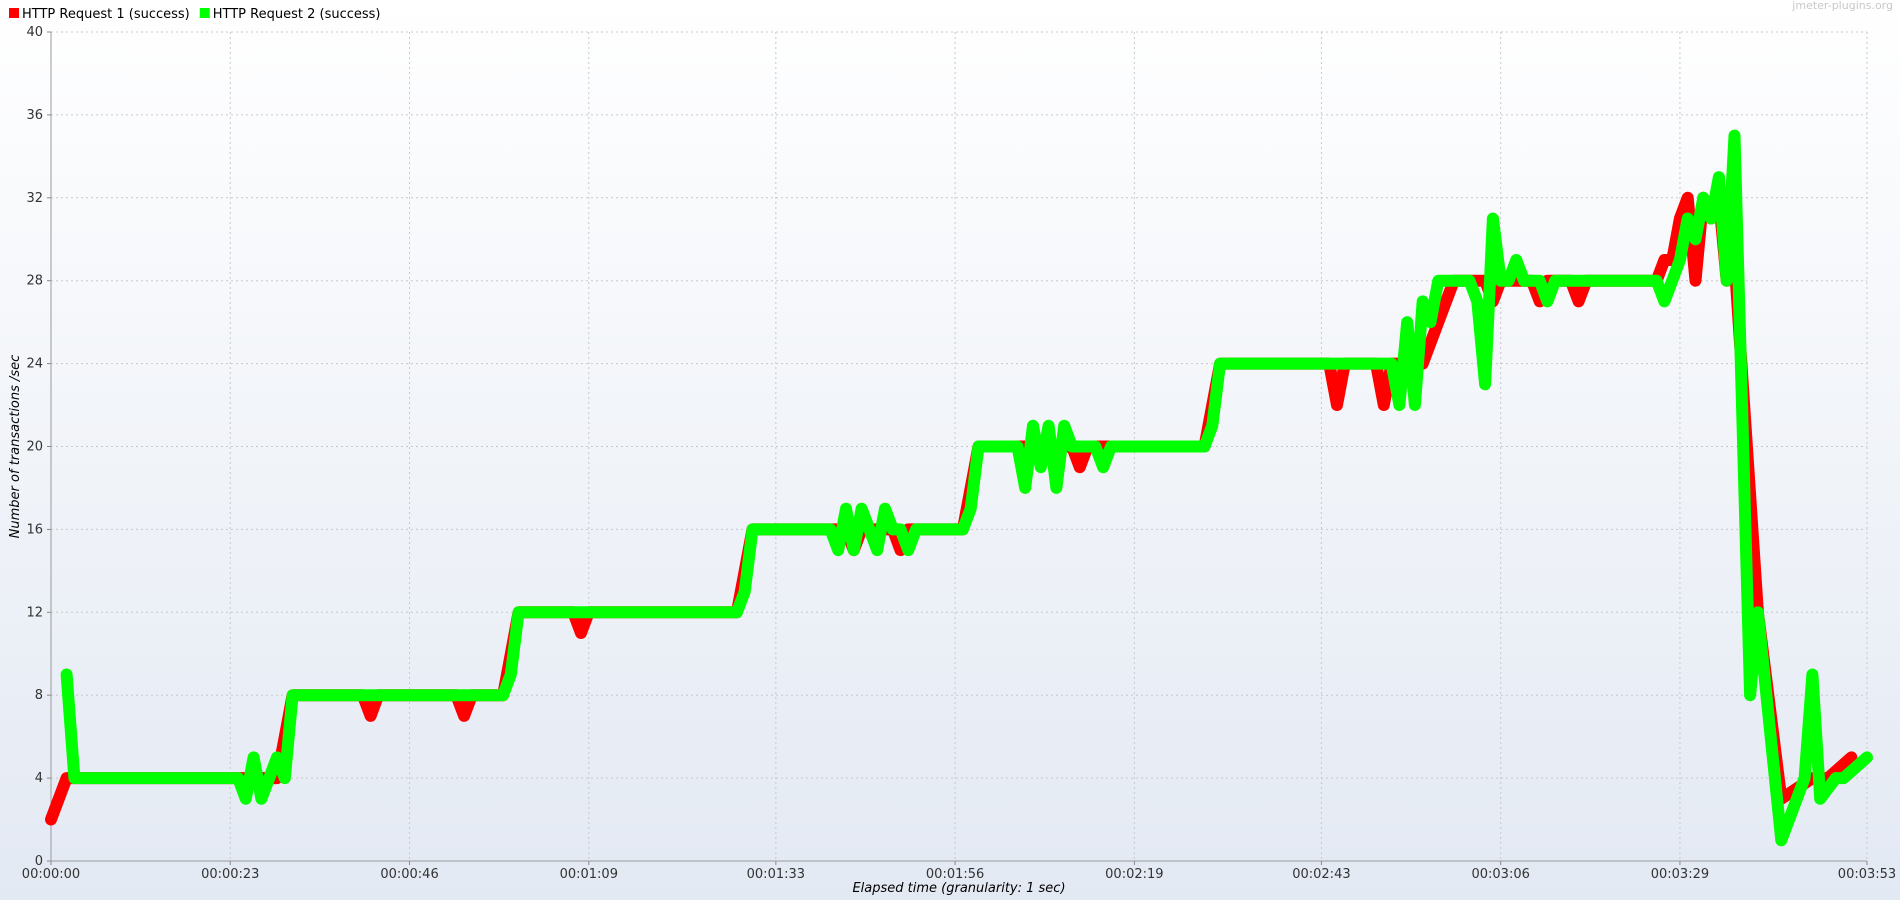 Image resolution: width=1900 pixels, height=900 pixels. Describe the element at coordinates (34, 198) in the screenshot. I see `y-tick-label: 32` at that location.